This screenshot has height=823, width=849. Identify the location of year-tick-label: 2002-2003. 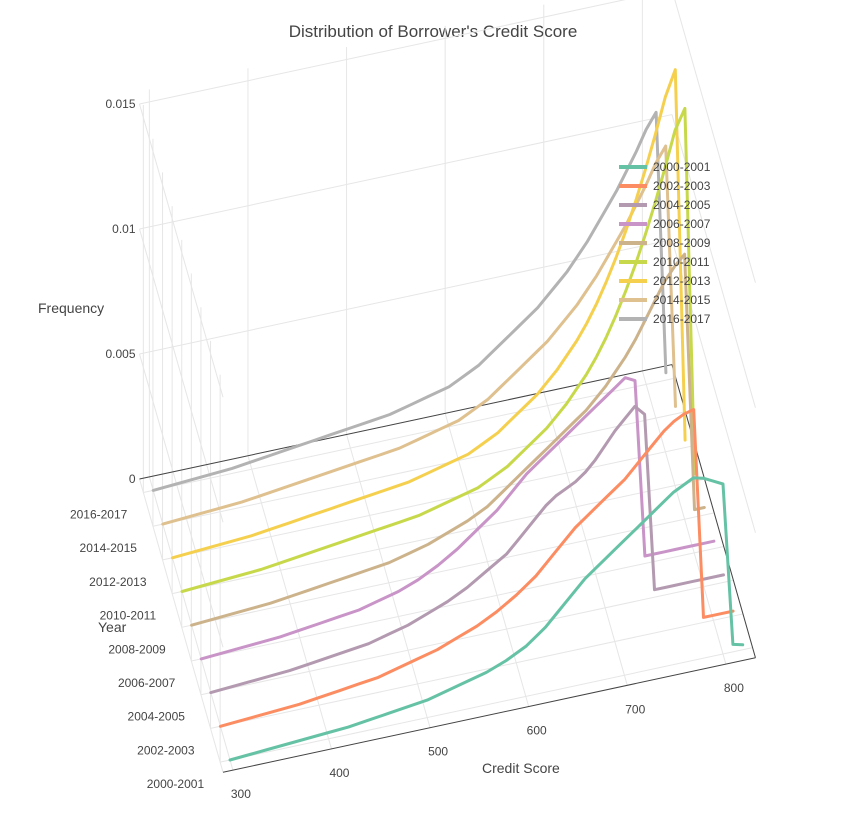
(166, 750).